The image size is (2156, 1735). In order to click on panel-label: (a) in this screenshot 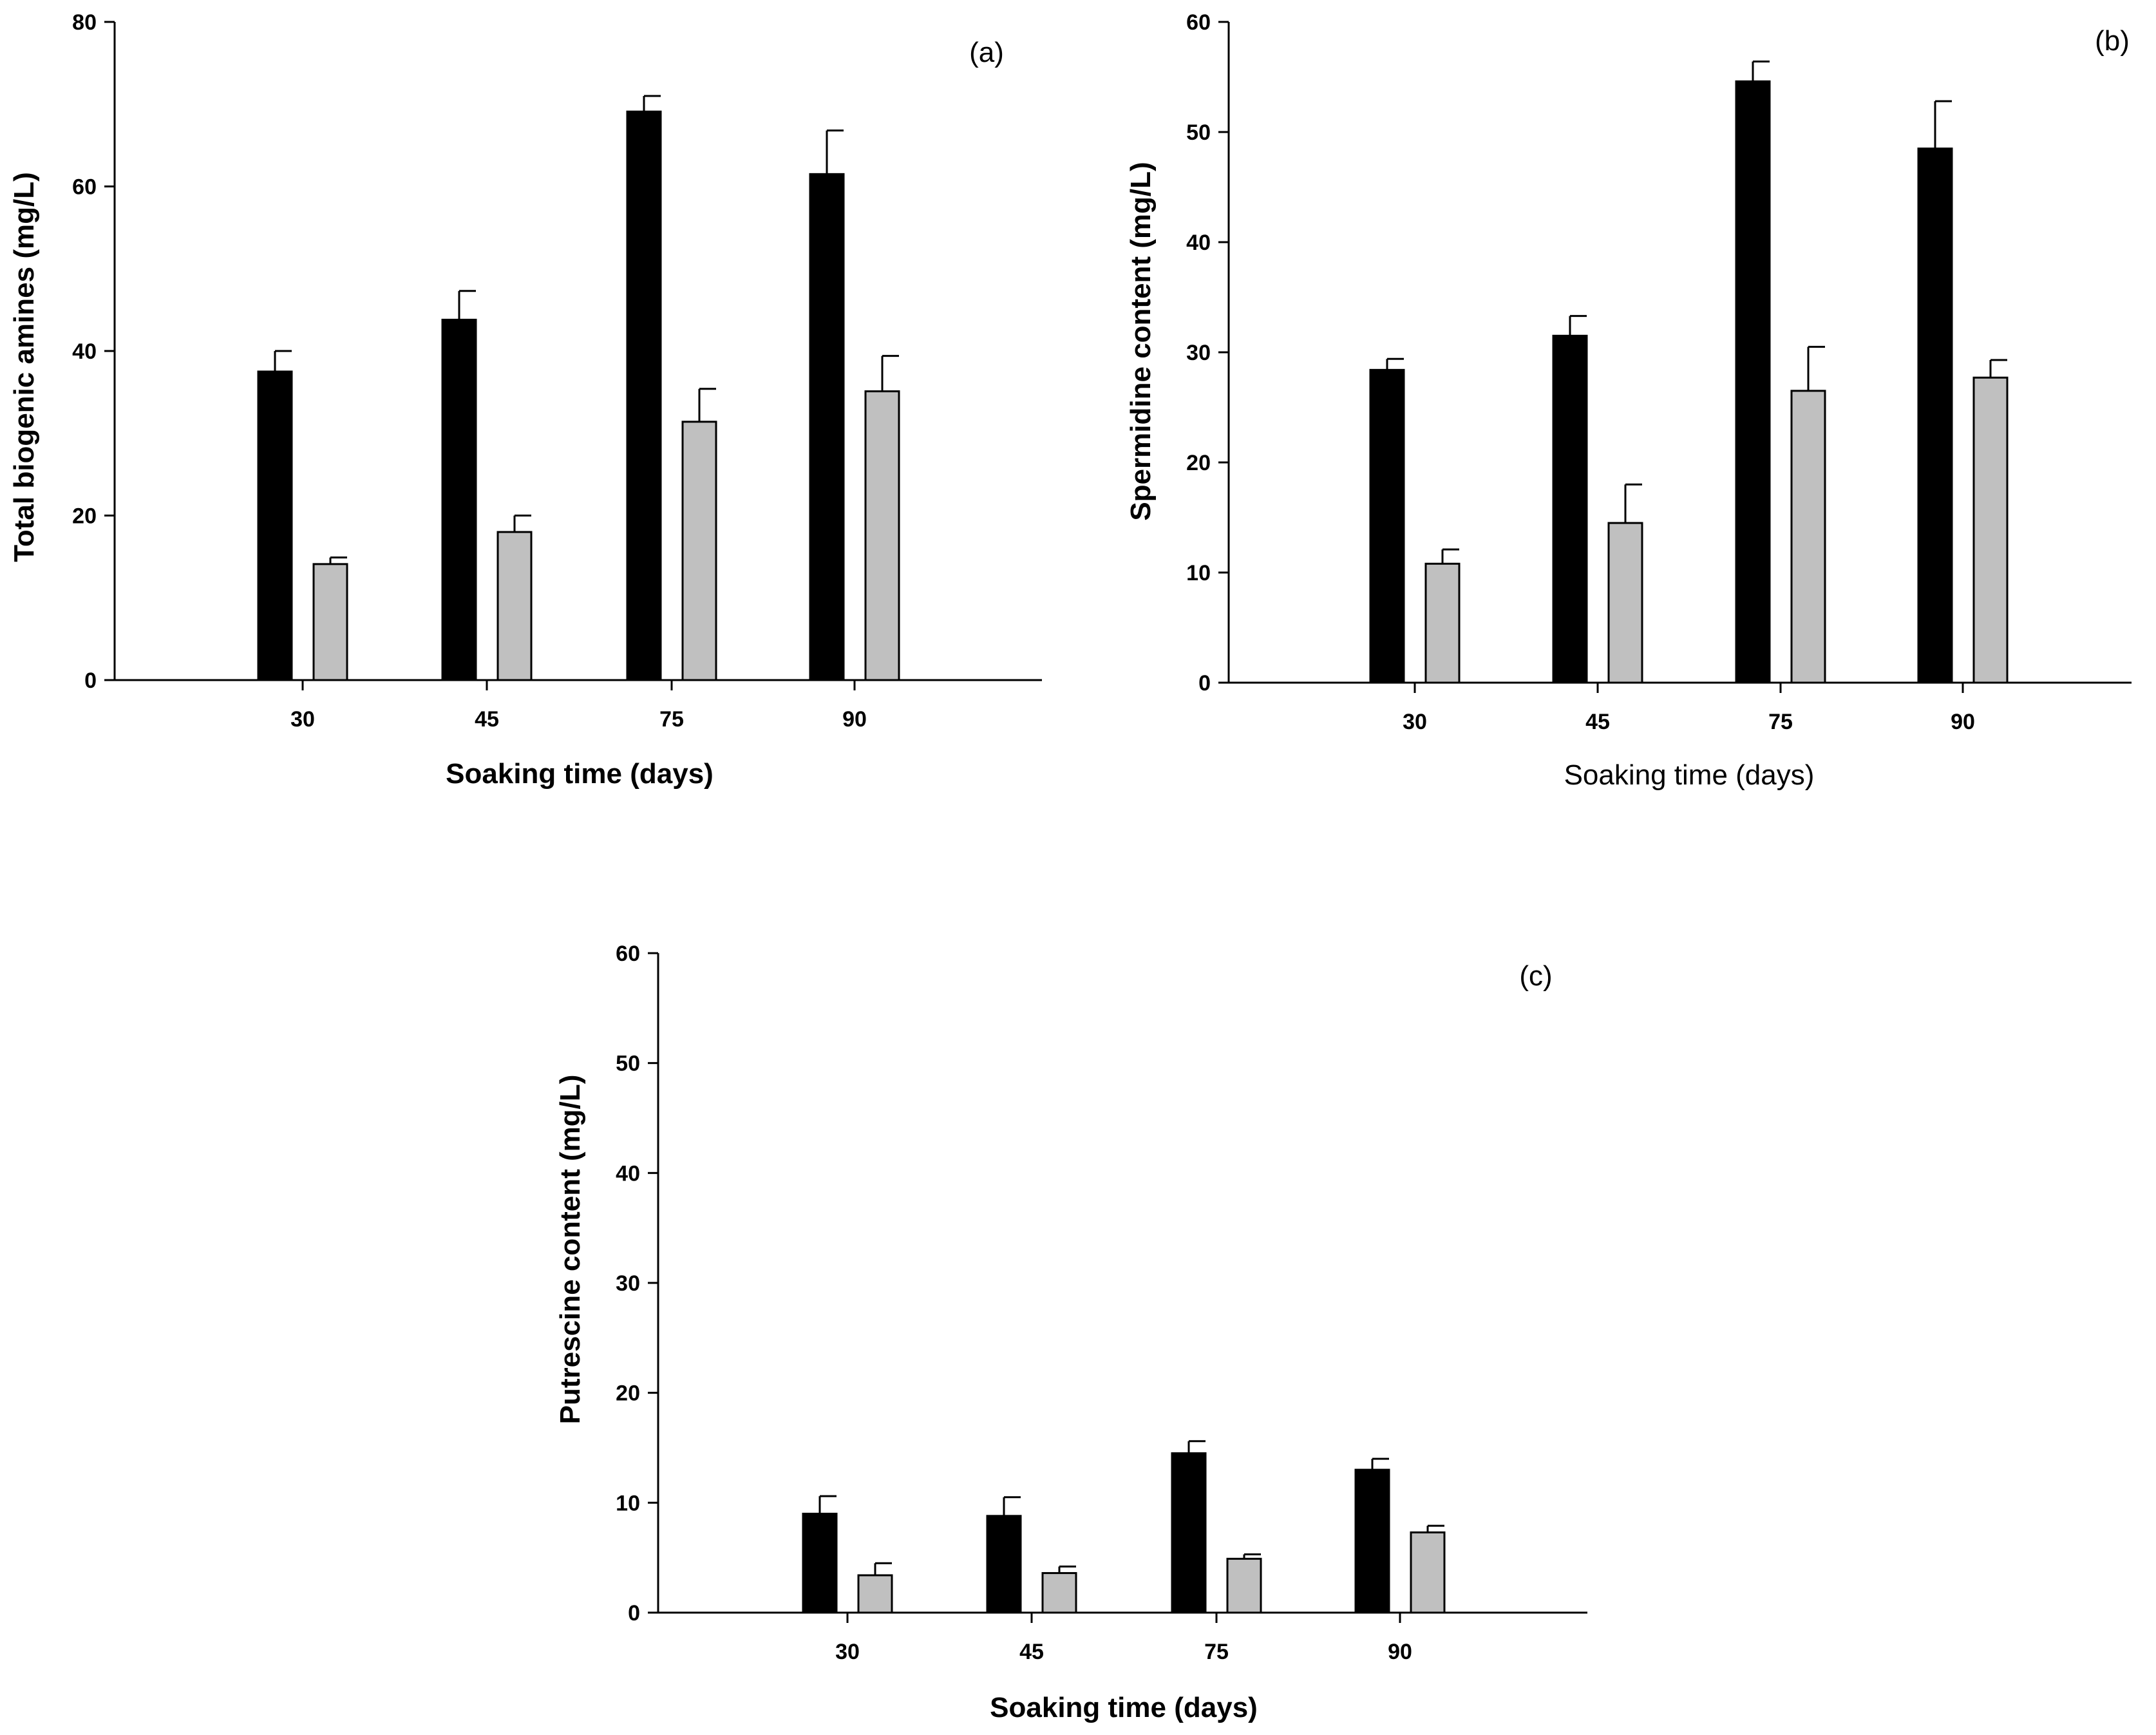, I will do `click(987, 52)`.